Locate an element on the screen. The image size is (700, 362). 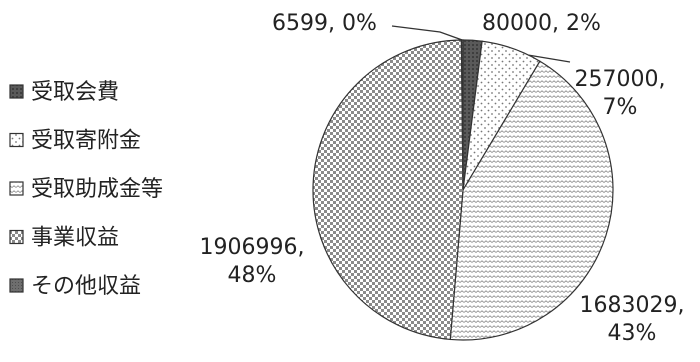
label-other-revenue: 6599, 0% is located at coordinates (324, 23).